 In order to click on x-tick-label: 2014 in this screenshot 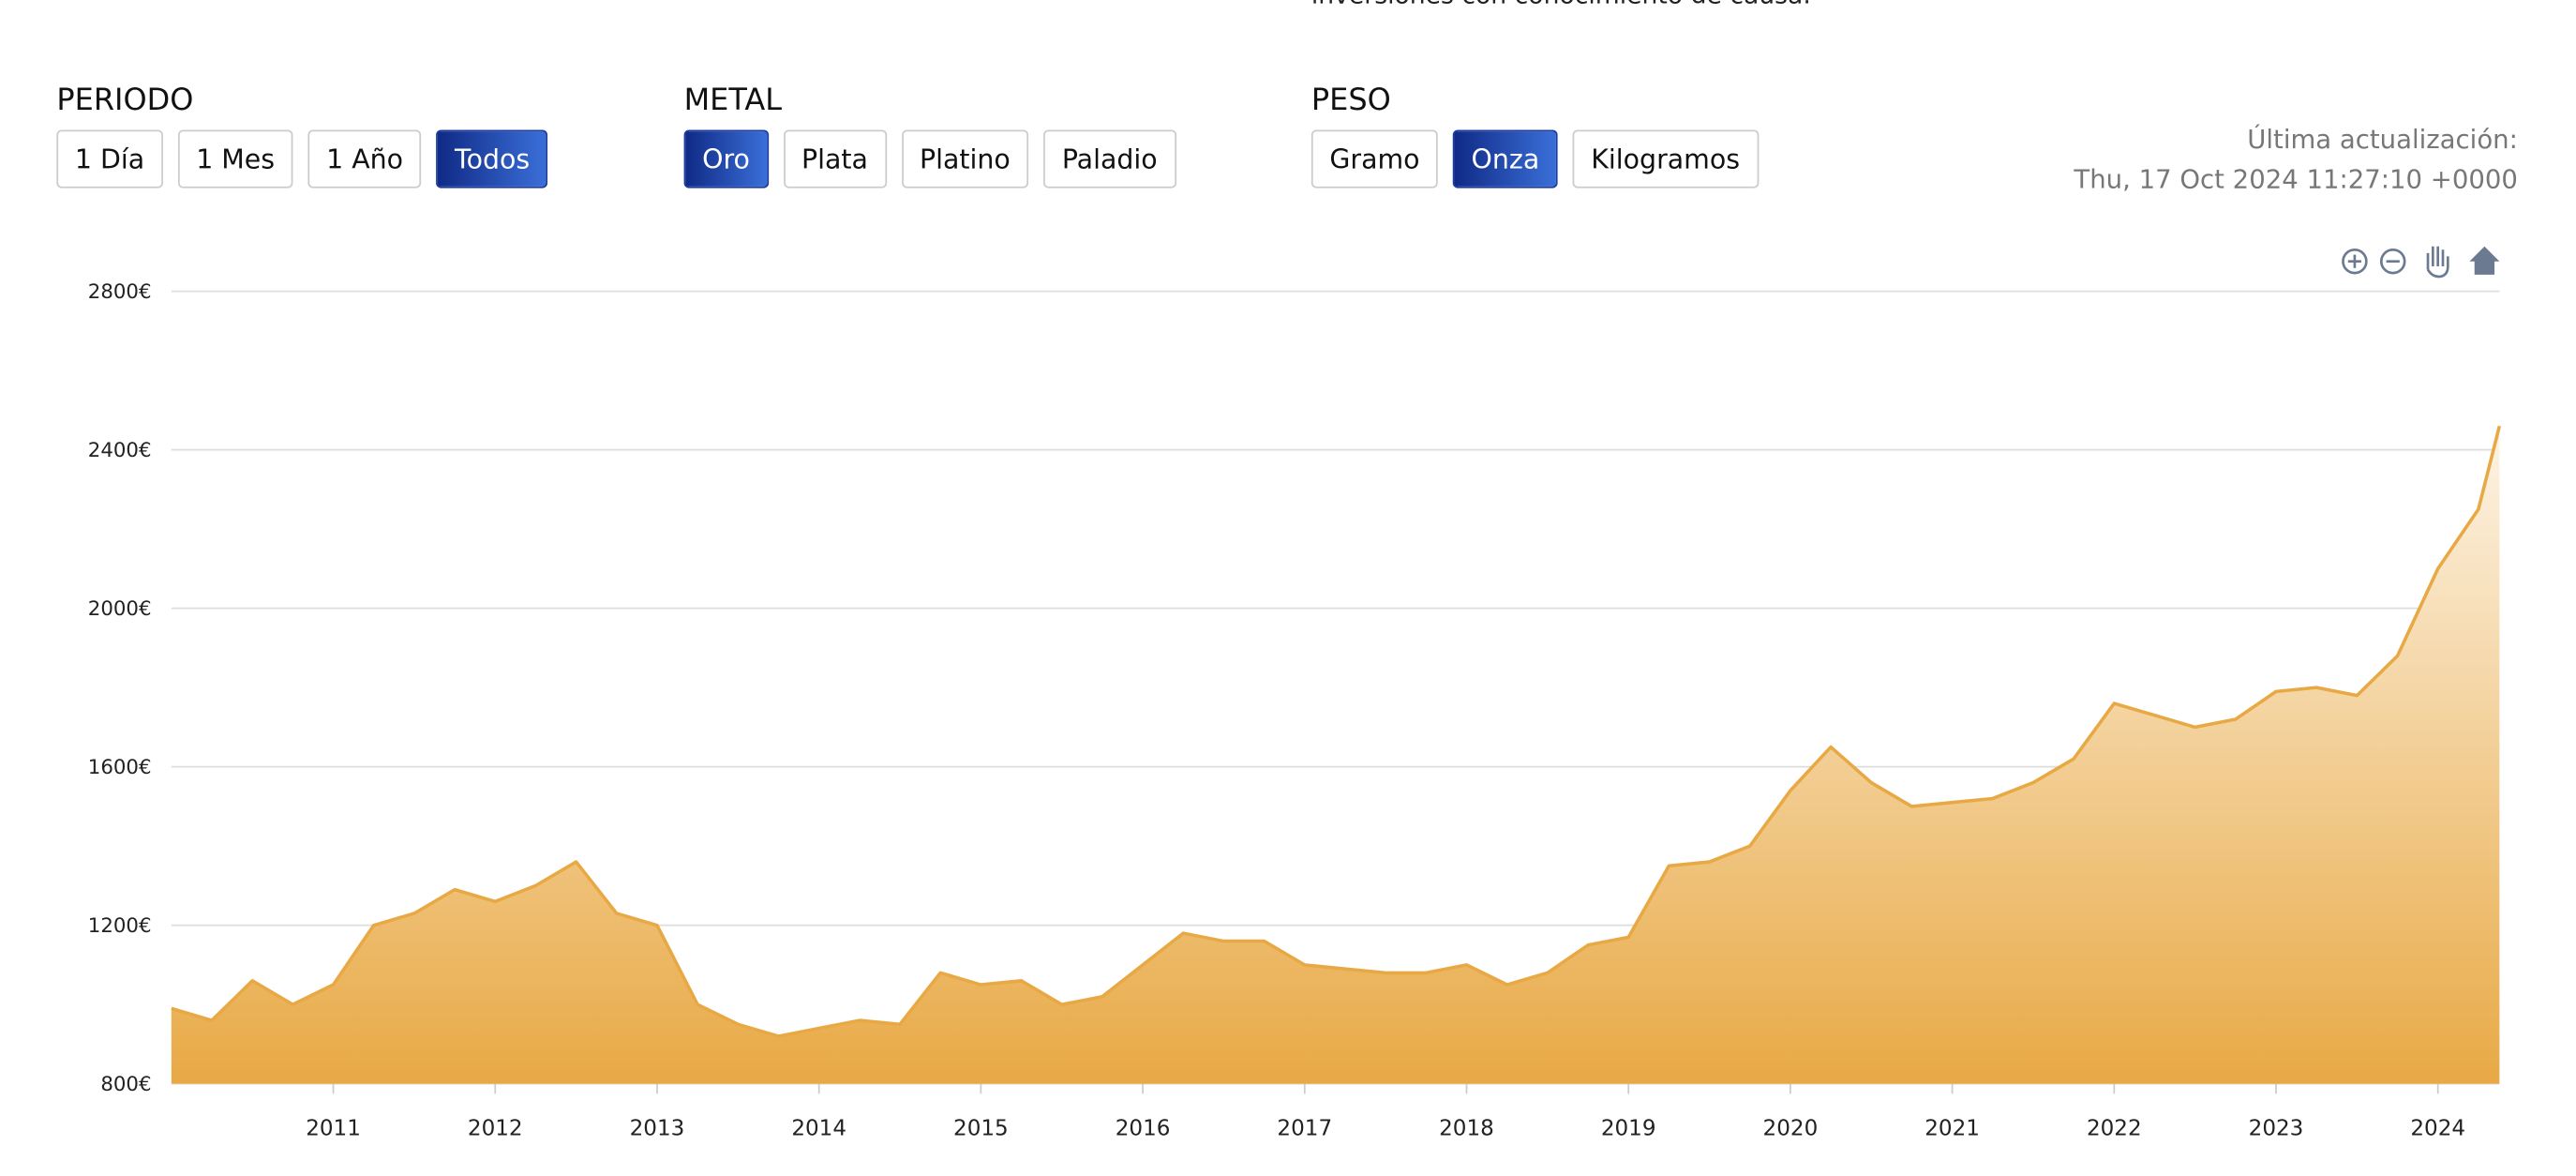, I will do `click(818, 1129)`.